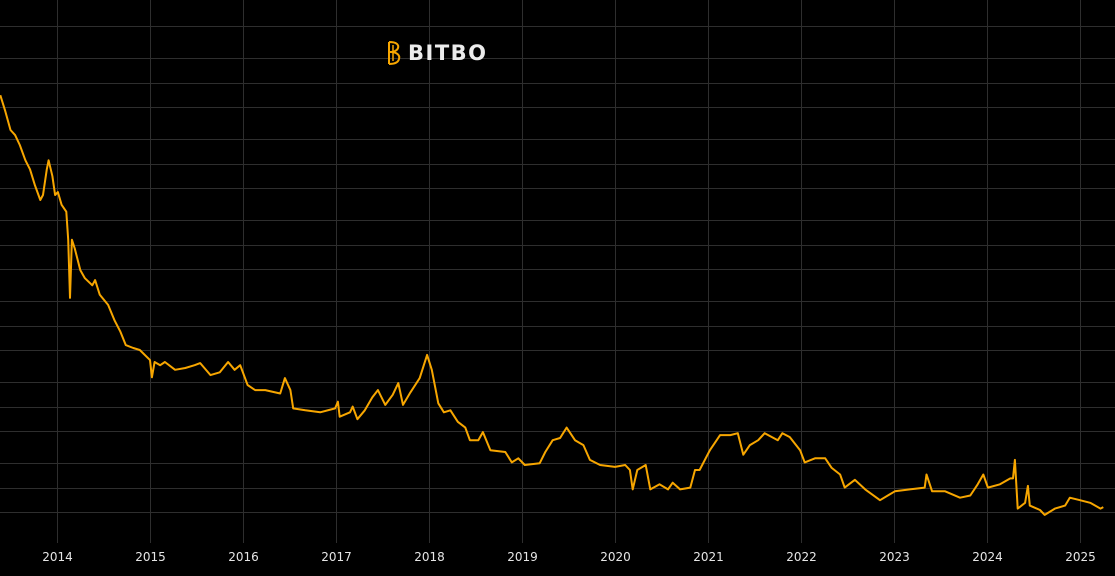 The height and width of the screenshot is (576, 1115). What do you see at coordinates (336, 557) in the screenshot?
I see `x-tick-label: 2017` at bounding box center [336, 557].